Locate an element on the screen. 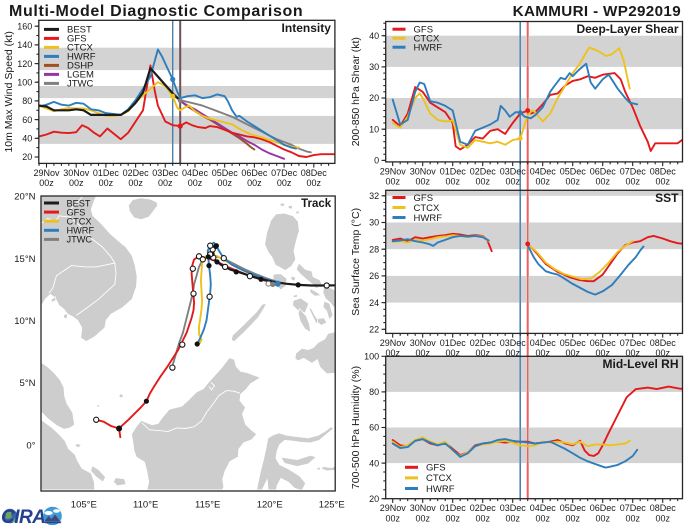  svg-text: 80 is located at coordinates (27, 101).